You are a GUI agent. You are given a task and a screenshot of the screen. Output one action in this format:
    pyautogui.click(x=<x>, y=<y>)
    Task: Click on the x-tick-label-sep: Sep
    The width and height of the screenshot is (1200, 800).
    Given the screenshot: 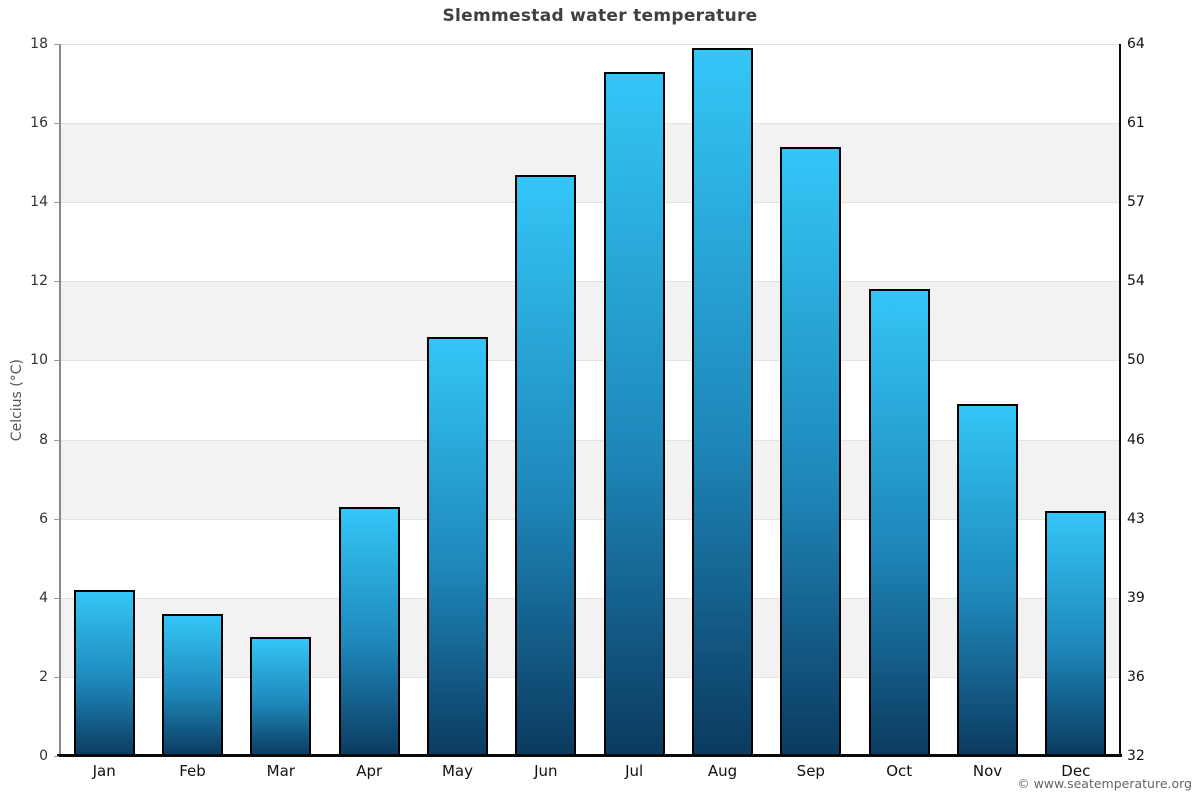 What is the action you would take?
    pyautogui.click(x=810, y=771)
    